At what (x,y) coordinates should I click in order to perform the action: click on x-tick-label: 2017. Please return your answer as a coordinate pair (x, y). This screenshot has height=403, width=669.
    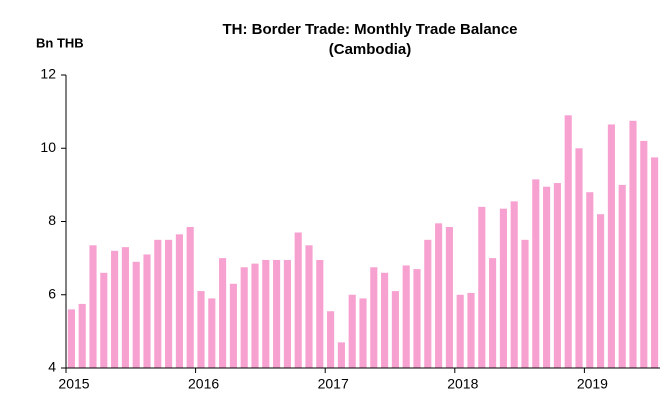
    Looking at the image, I should click on (333, 384).